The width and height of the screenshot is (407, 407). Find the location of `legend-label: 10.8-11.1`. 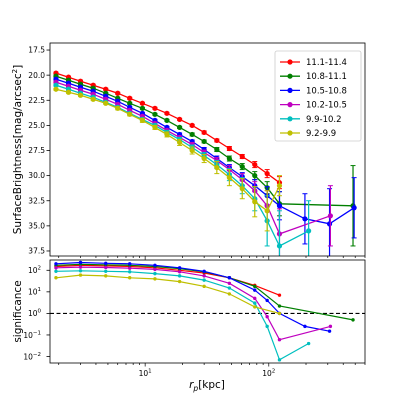

legend-label: 10.8-11.1 is located at coordinates (326, 77).